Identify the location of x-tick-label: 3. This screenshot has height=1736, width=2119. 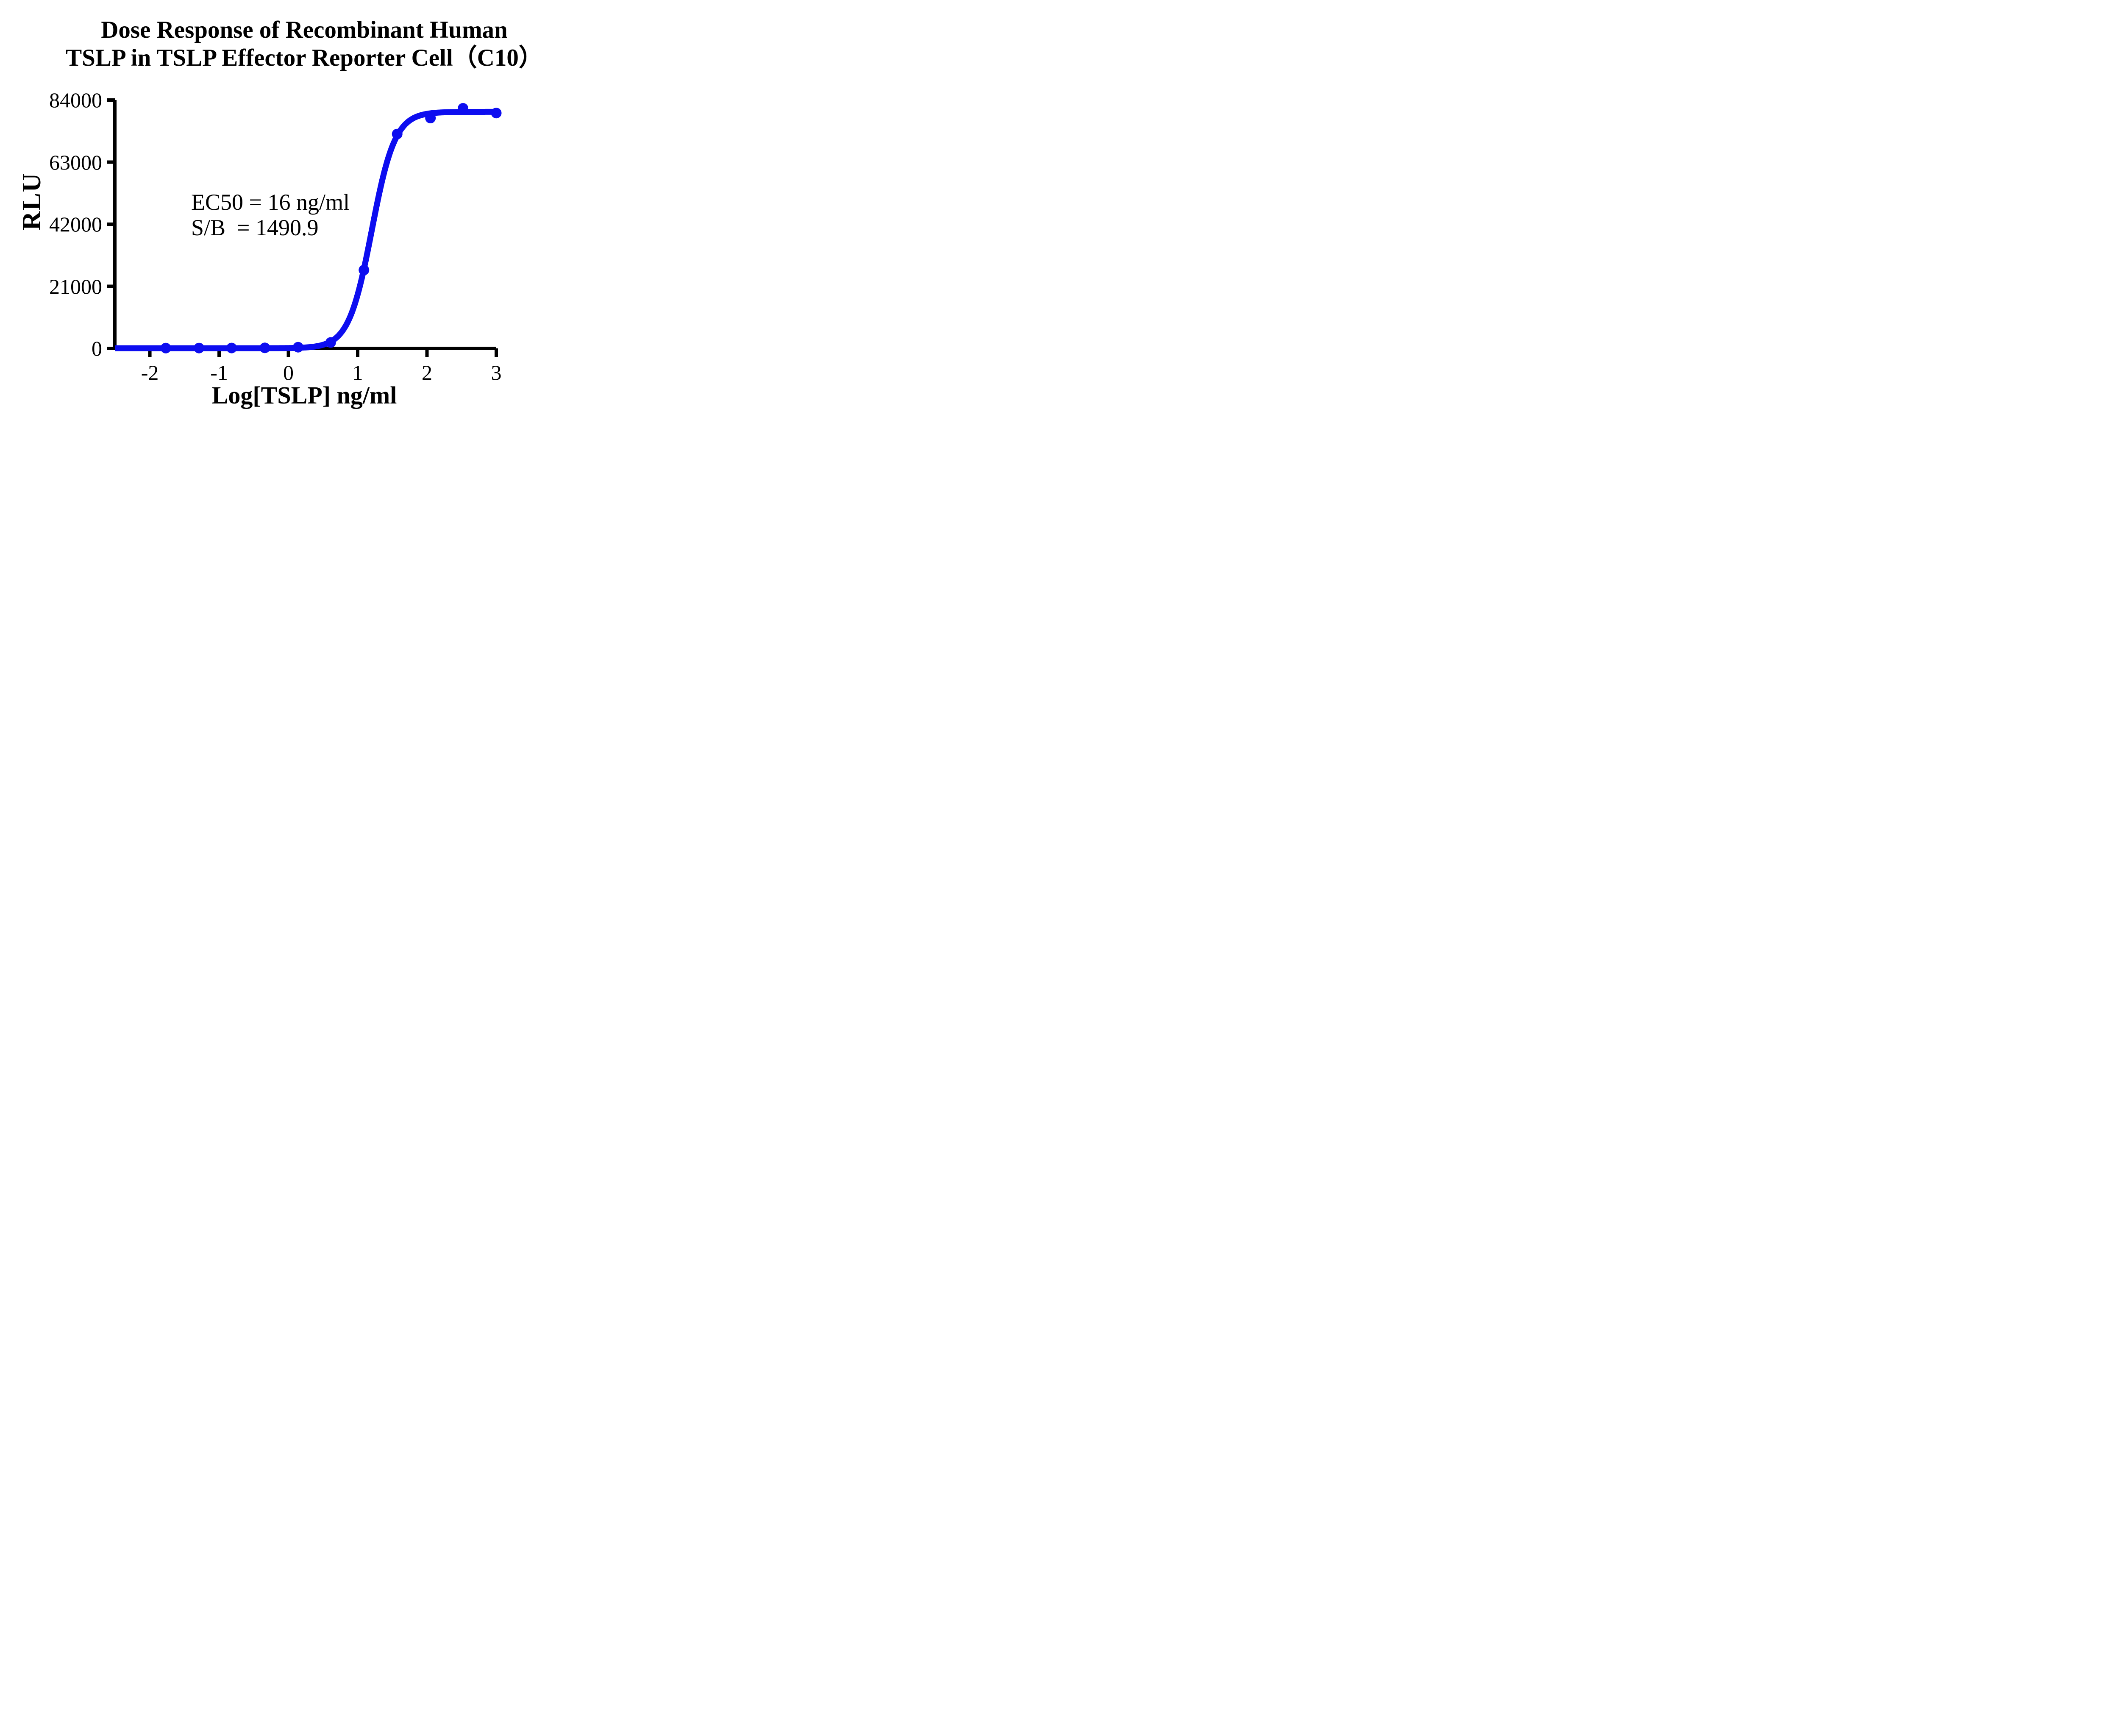
(497, 372).